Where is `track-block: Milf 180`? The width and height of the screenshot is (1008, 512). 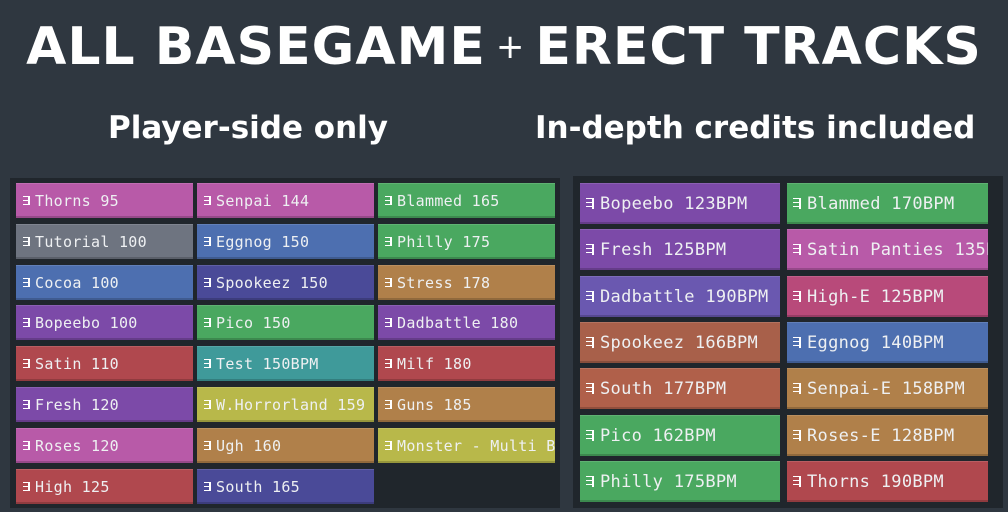 track-block: Milf 180 is located at coordinates (466, 363).